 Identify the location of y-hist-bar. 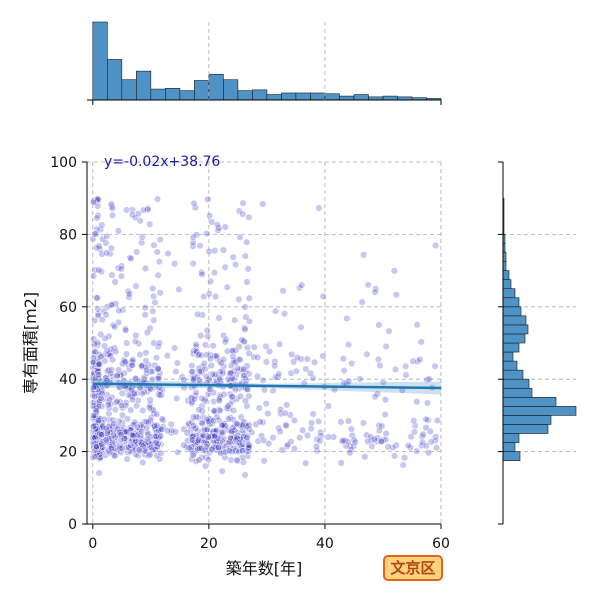
(509, 293).